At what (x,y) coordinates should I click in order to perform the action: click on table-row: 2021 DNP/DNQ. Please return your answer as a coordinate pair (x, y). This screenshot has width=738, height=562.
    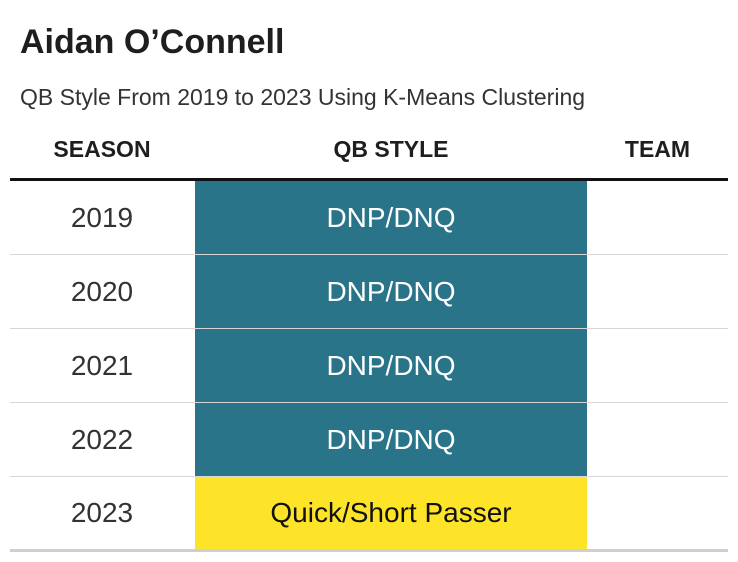
    Looking at the image, I should click on (369, 366).